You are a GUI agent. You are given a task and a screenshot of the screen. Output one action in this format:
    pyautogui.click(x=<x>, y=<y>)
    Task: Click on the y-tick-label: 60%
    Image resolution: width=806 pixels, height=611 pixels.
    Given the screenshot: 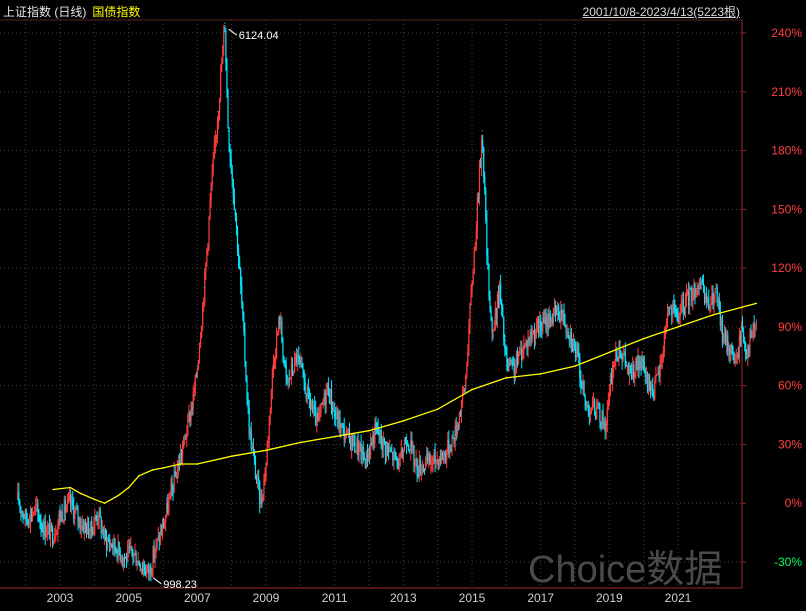 What is the action you would take?
    pyautogui.click(x=790, y=386)
    